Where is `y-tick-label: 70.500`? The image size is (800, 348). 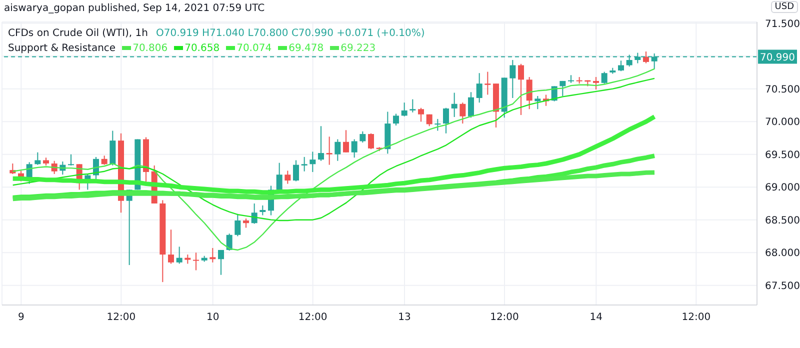
y-tick-label: 70.500 is located at coordinates (782, 90).